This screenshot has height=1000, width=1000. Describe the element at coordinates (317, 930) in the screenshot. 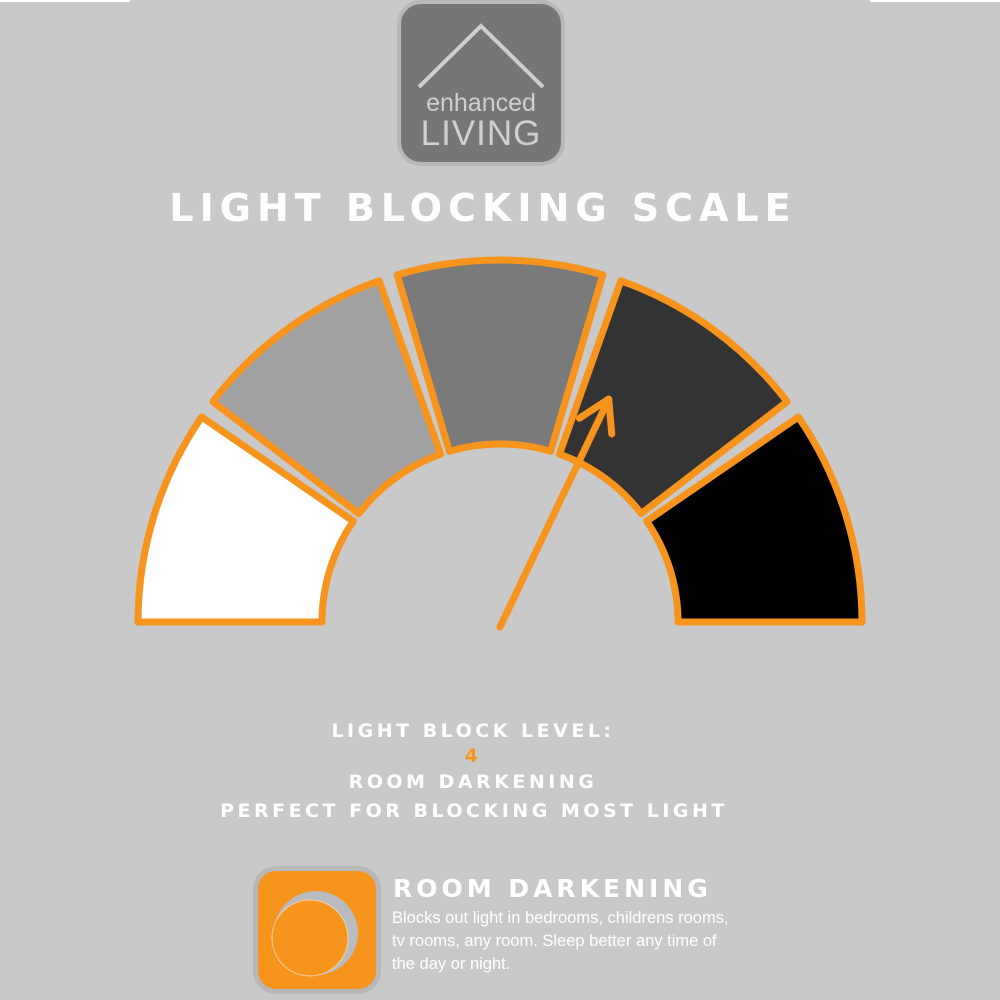

I see `moon-icon` at that location.